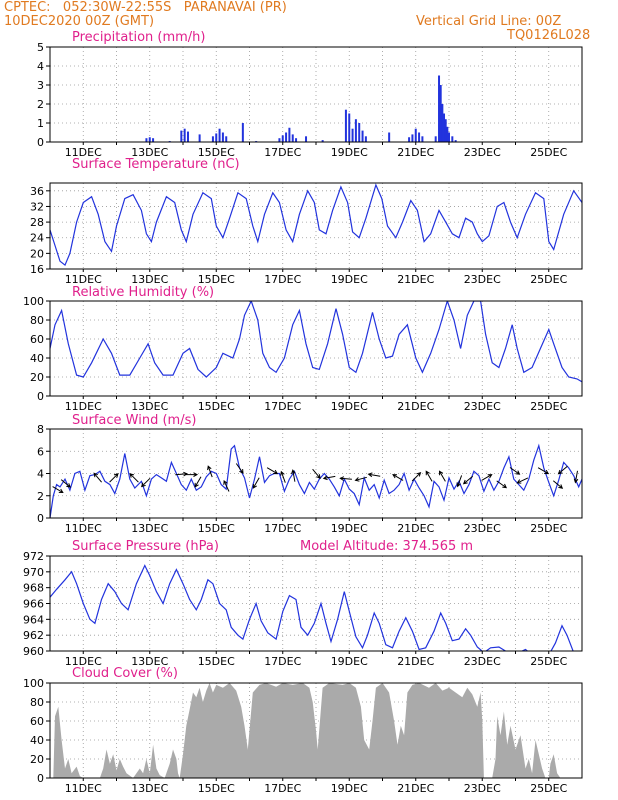  What do you see at coordinates (145, 7) in the screenshot?
I see `header-station: CPTEC: 052:30W-22:55S PARANAVAI (PR)` at bounding box center [145, 7].